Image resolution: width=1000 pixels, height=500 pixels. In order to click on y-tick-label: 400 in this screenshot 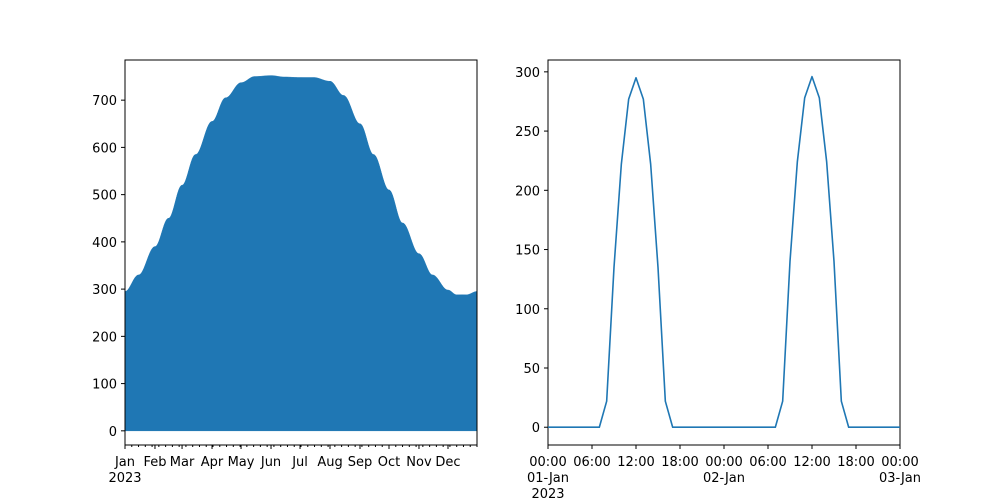, I will do `click(104, 243)`.